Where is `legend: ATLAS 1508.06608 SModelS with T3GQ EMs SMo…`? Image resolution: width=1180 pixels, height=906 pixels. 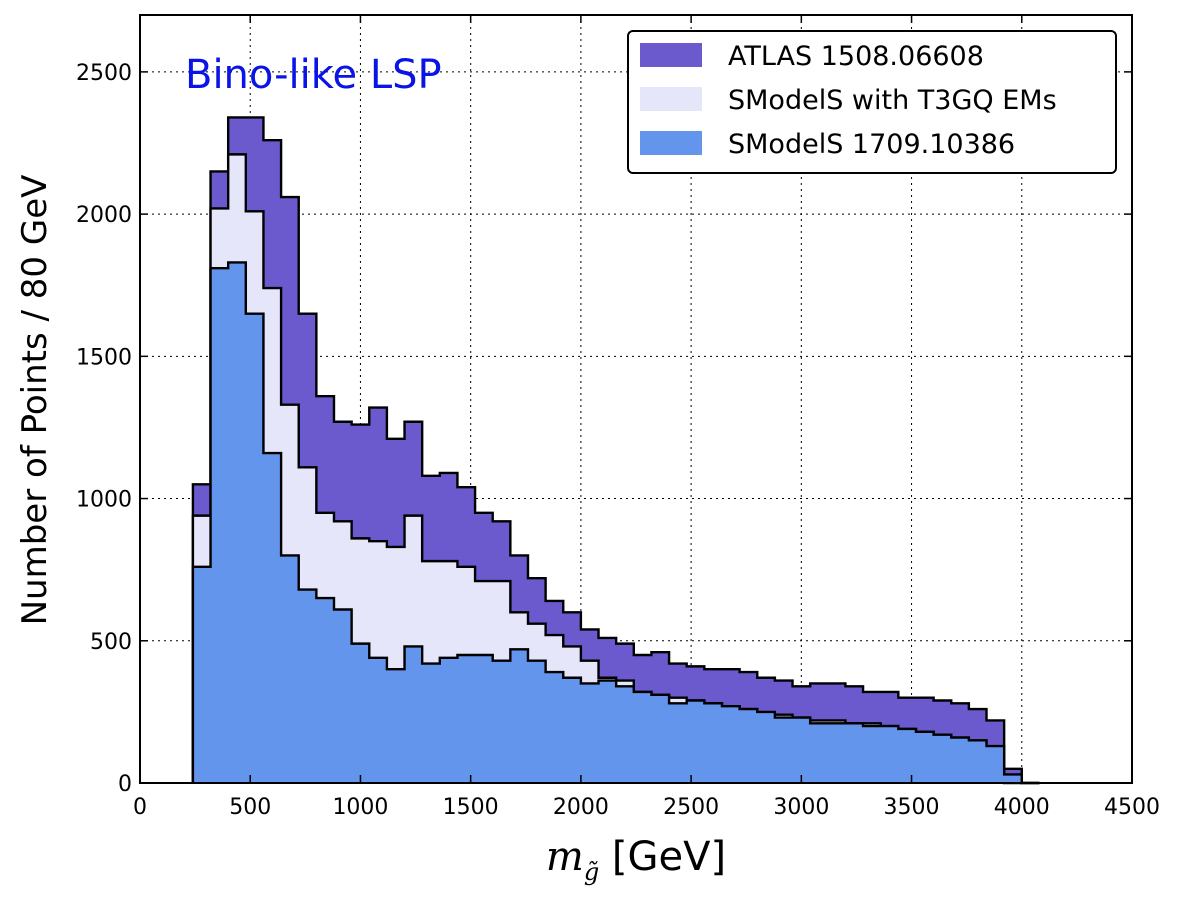
legend: ATLAS 1508.06608 SModelS with T3GQ EMs SMo… is located at coordinates (872, 102).